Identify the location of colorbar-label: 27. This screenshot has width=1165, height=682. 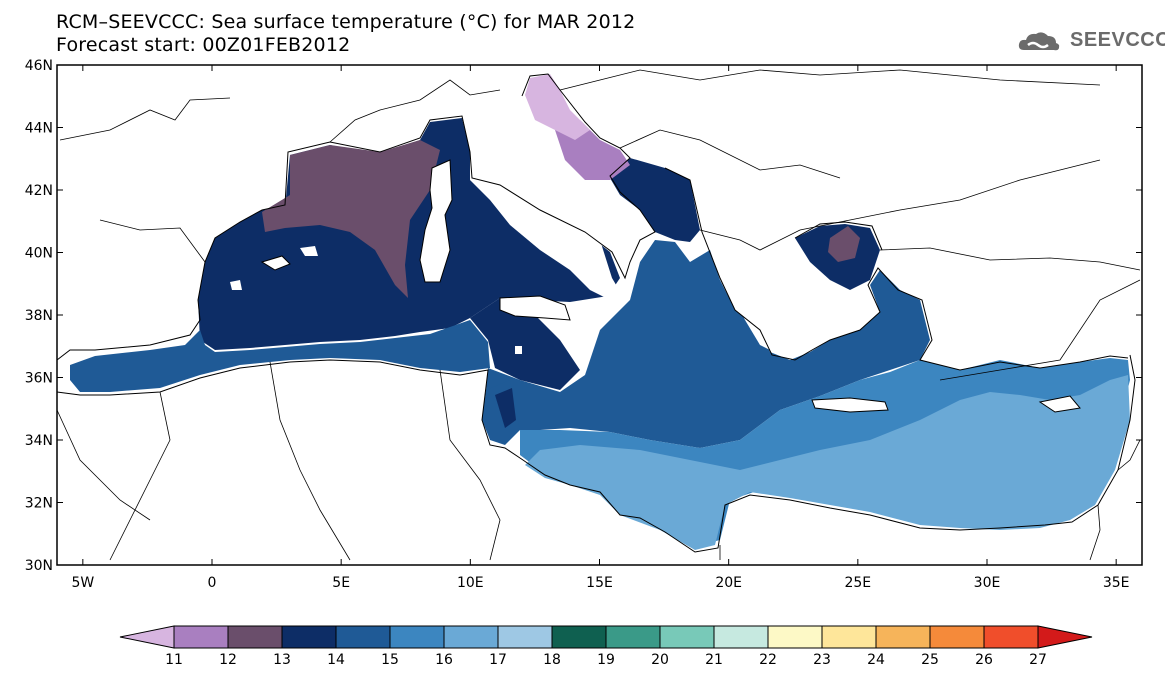
(1038, 660).